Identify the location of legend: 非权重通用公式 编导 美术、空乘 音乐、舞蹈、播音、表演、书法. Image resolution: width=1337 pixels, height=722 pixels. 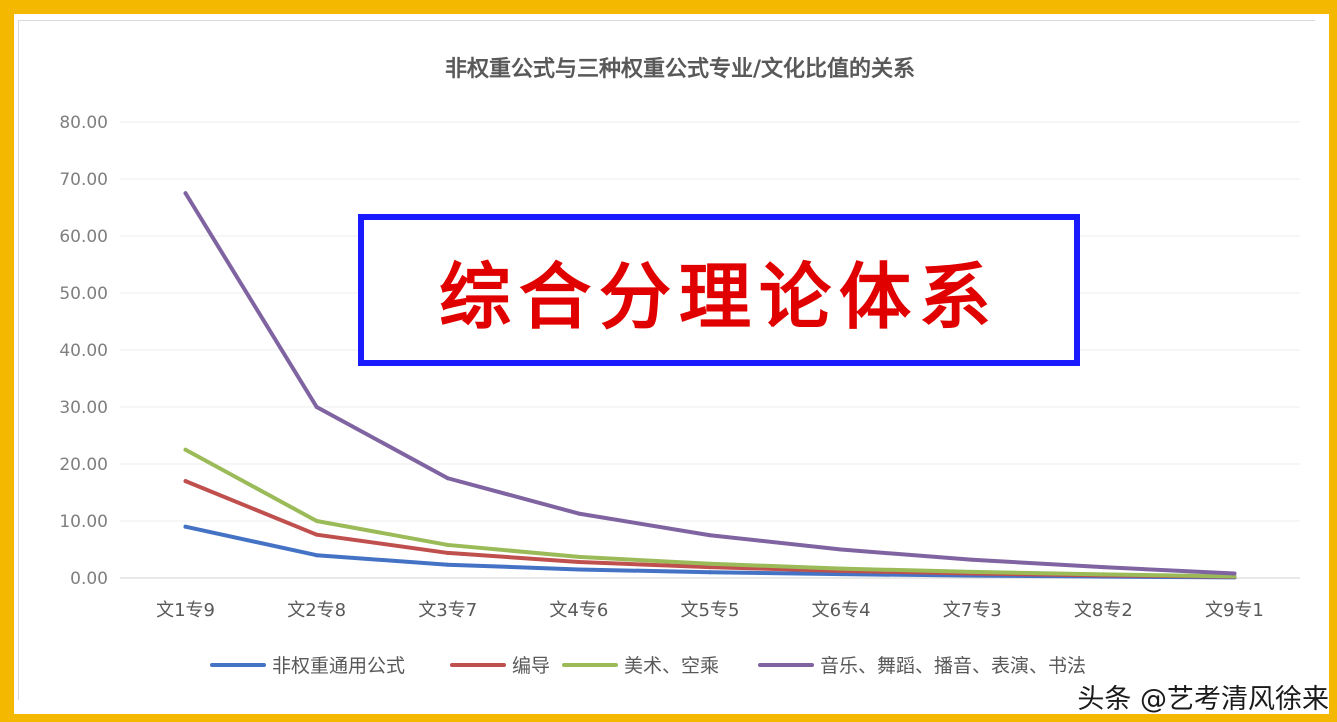
(648, 666).